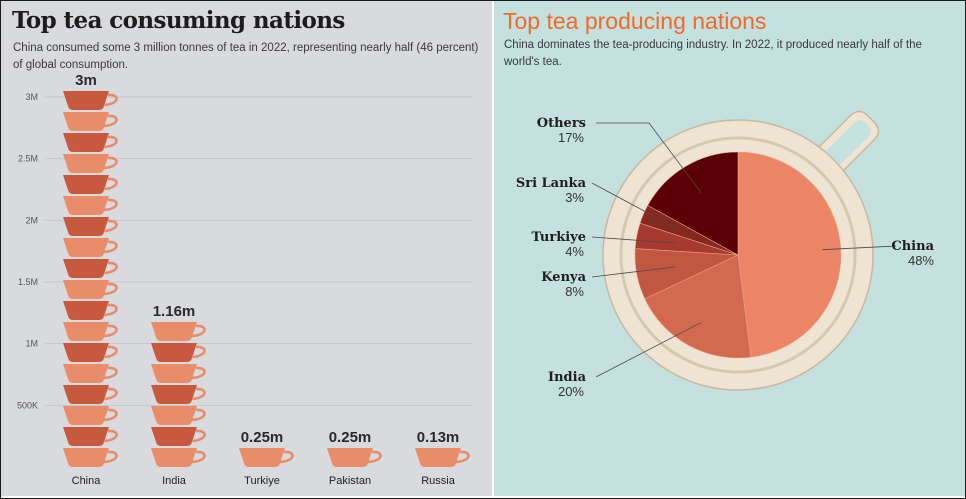 The width and height of the screenshot is (966, 499). Describe the element at coordinates (262, 481) in the screenshot. I see `x-tick-label: Turkiye` at that location.